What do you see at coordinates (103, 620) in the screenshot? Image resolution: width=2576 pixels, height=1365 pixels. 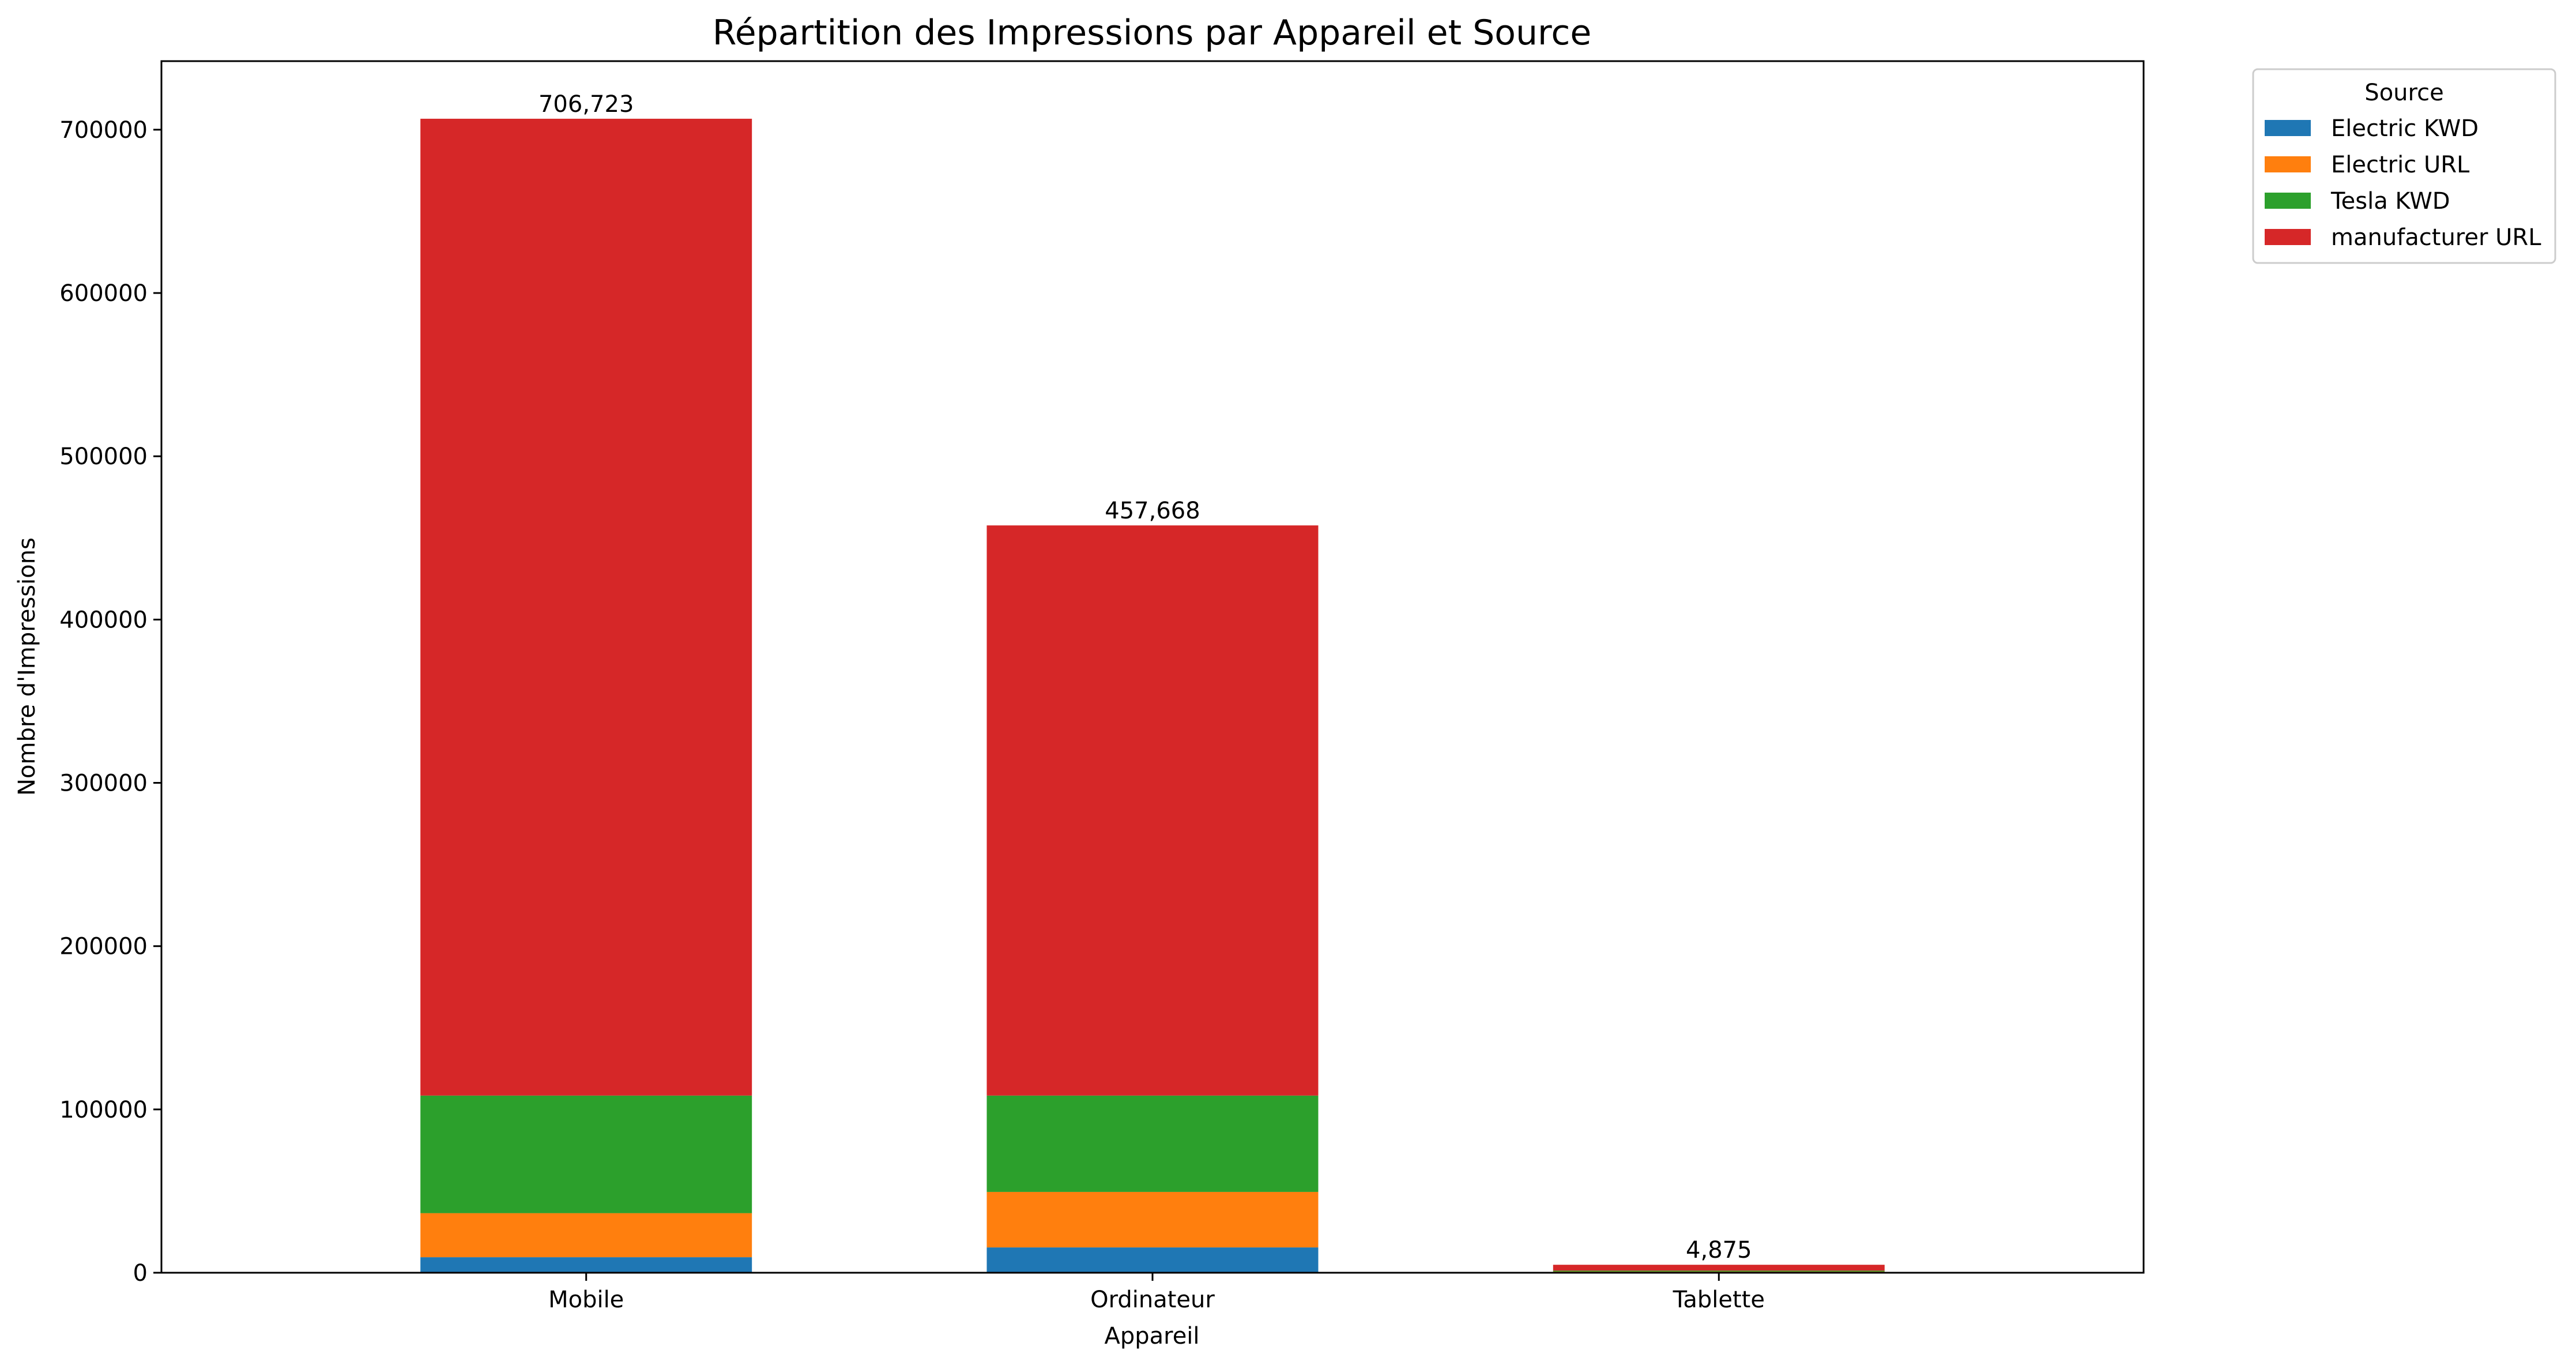 I see `y-tick-label: 400000` at bounding box center [103, 620].